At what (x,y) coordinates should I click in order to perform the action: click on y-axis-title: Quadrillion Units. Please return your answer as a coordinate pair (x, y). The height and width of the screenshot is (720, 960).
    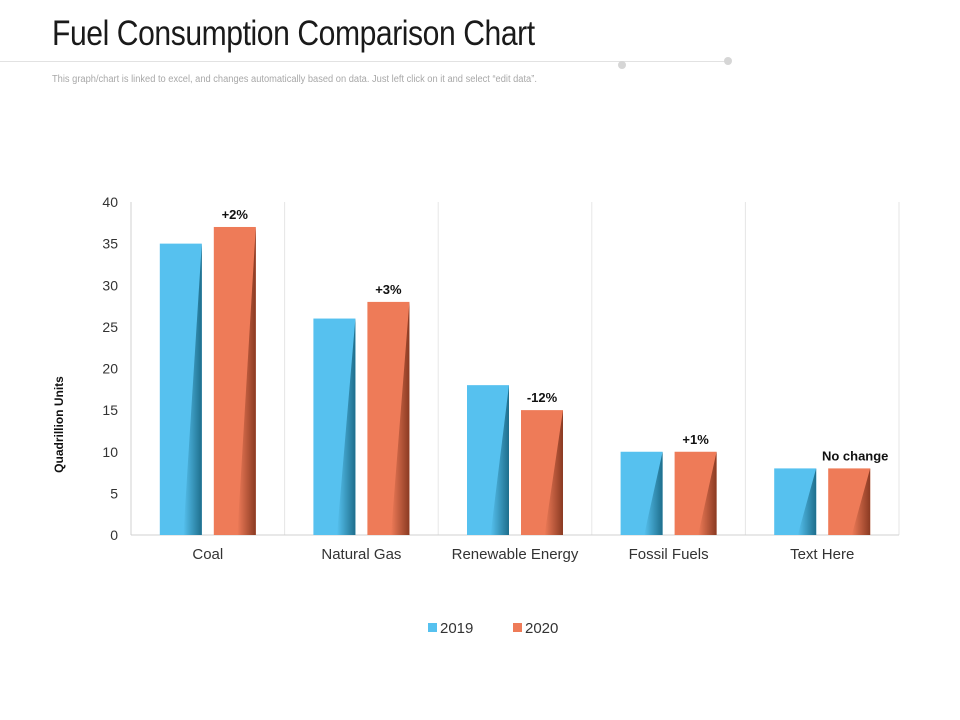
    Looking at the image, I should click on (59, 424).